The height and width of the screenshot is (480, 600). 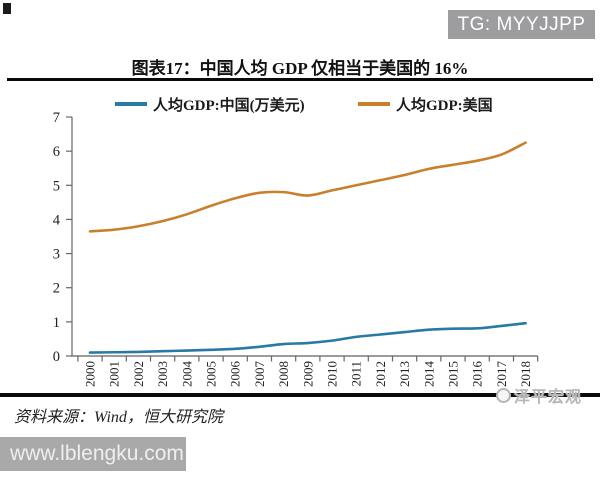 I want to click on svg-text: 2, so click(x=56, y=289).